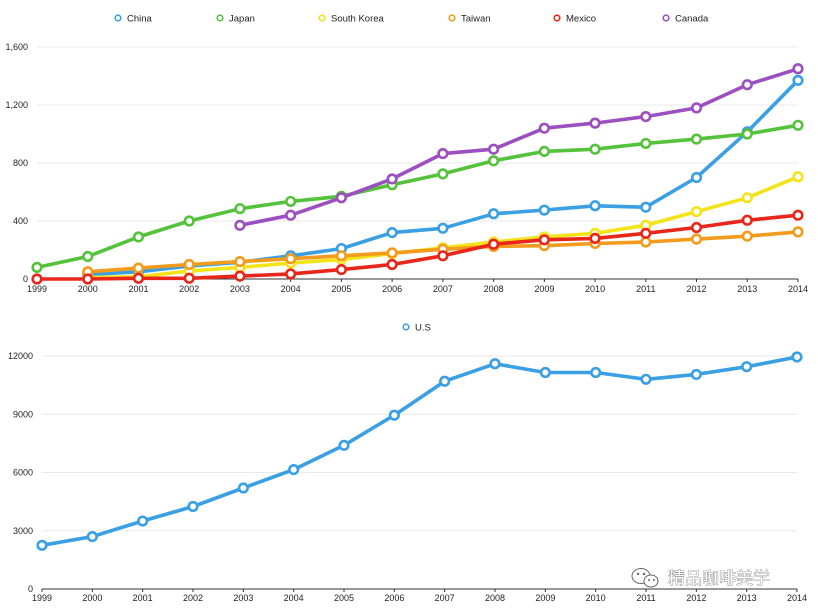 Image resolution: width=818 pixels, height=614 pixels. Describe the element at coordinates (140, 19) in the screenshot. I see `legend-label-china: China` at that location.